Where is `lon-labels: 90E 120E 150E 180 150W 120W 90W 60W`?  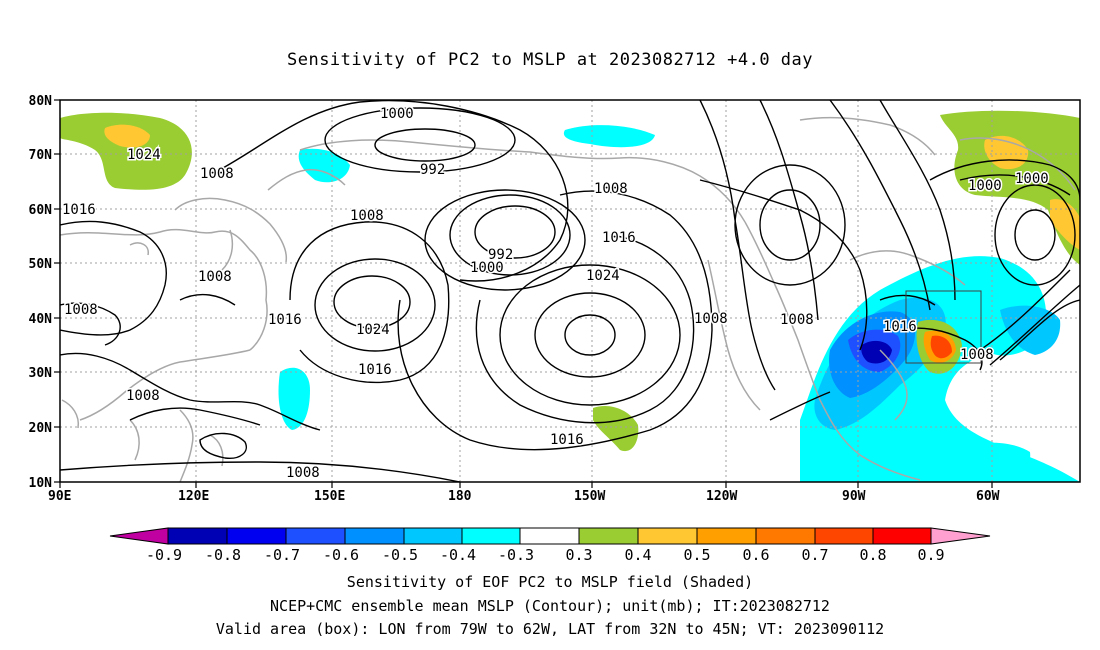 lon-labels: 90E 120E 150E 180 150W 120W 90W 60W is located at coordinates (524, 496).